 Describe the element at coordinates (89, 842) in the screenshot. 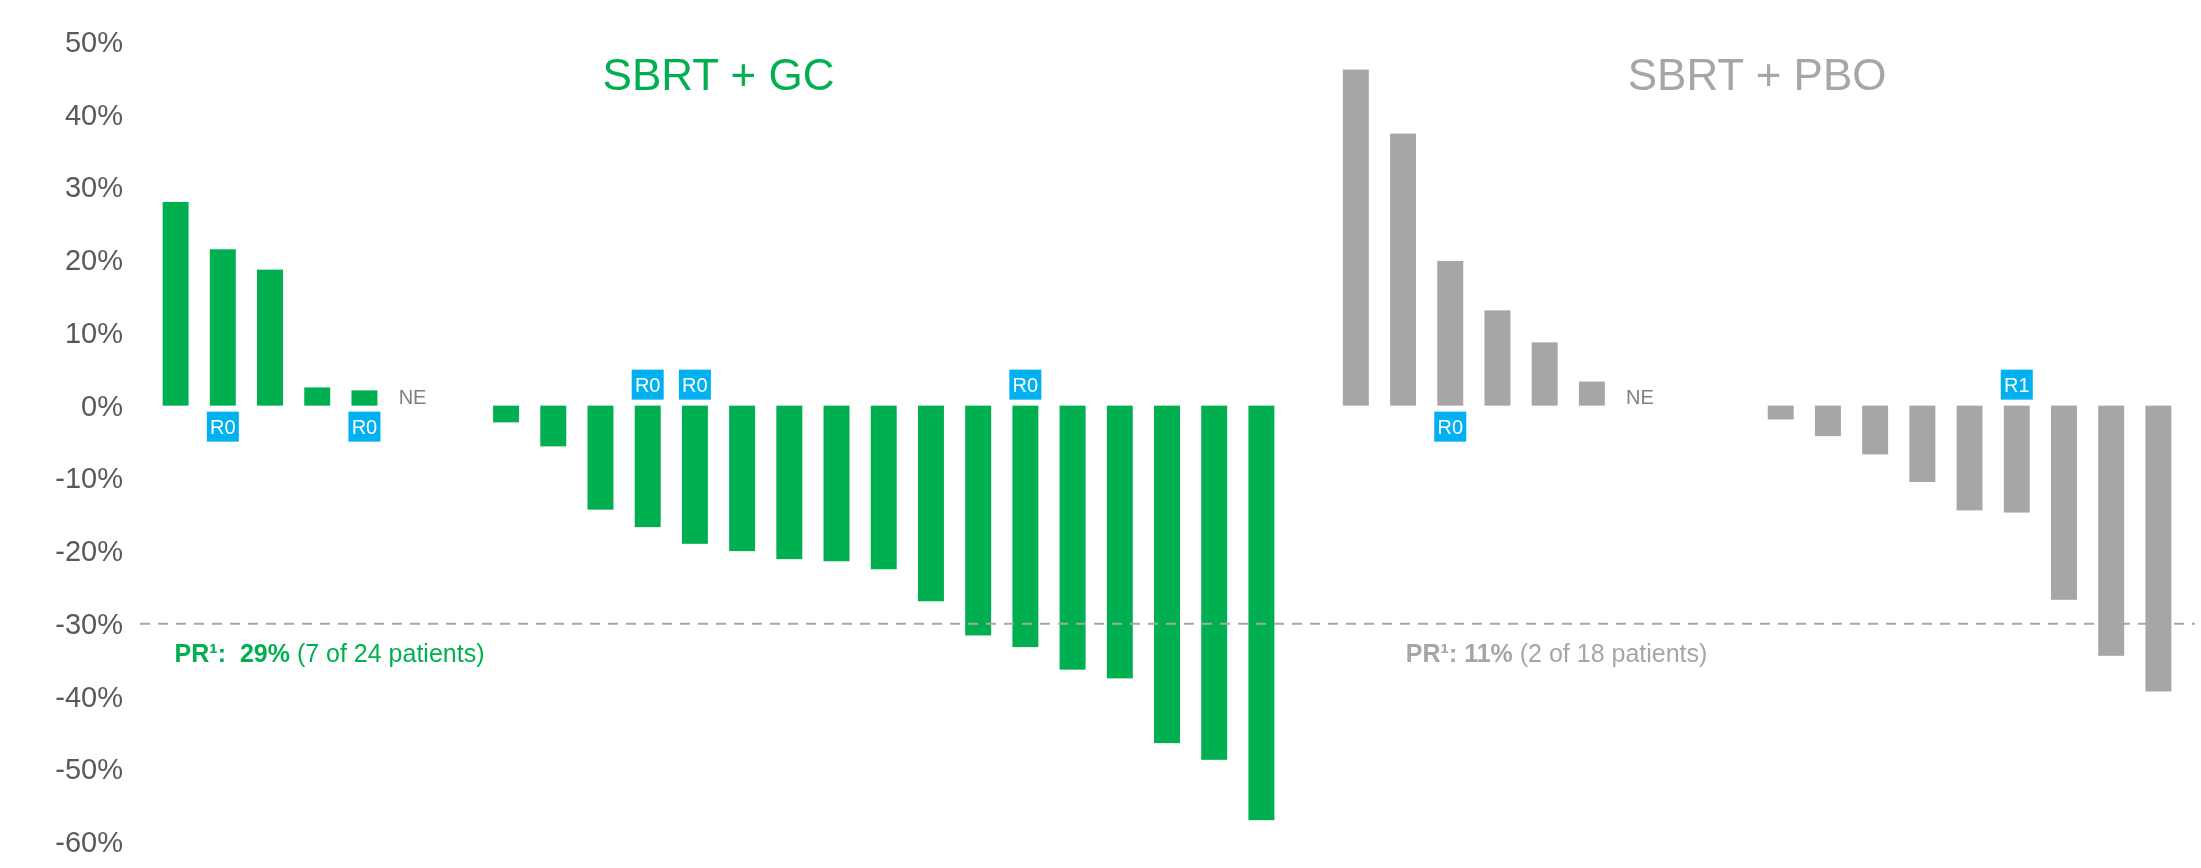

I see `y-tick-label: -60%` at that location.